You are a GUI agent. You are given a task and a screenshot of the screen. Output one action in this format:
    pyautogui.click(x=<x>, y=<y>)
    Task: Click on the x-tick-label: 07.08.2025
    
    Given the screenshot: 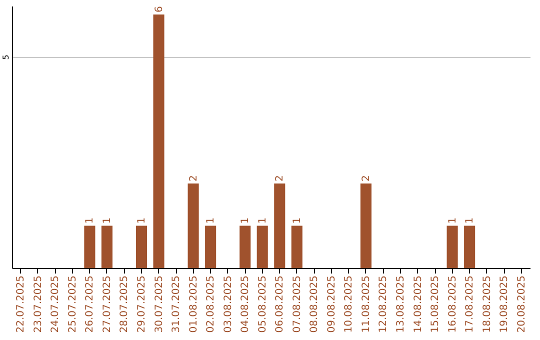 What is the action you would take?
    pyautogui.click(x=297, y=304)
    